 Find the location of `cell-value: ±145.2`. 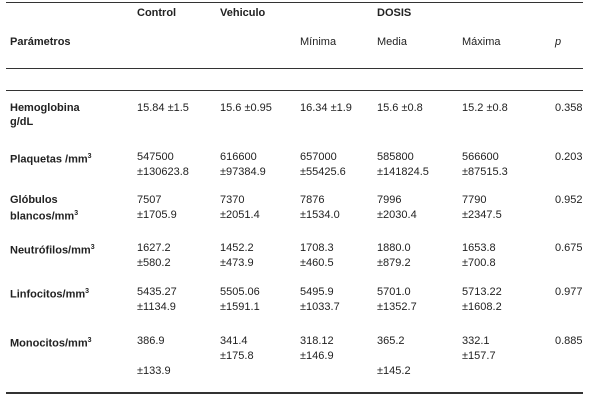

cell-value: ±145.2 is located at coordinates (394, 371).